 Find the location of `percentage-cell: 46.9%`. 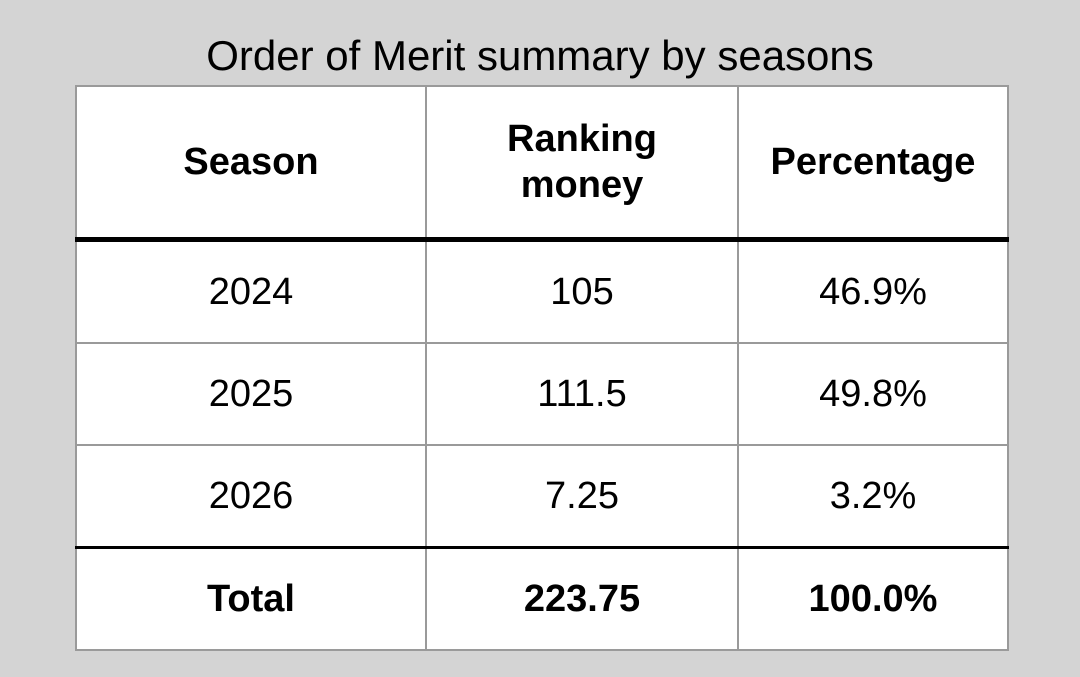

percentage-cell: 46.9% is located at coordinates (873, 291).